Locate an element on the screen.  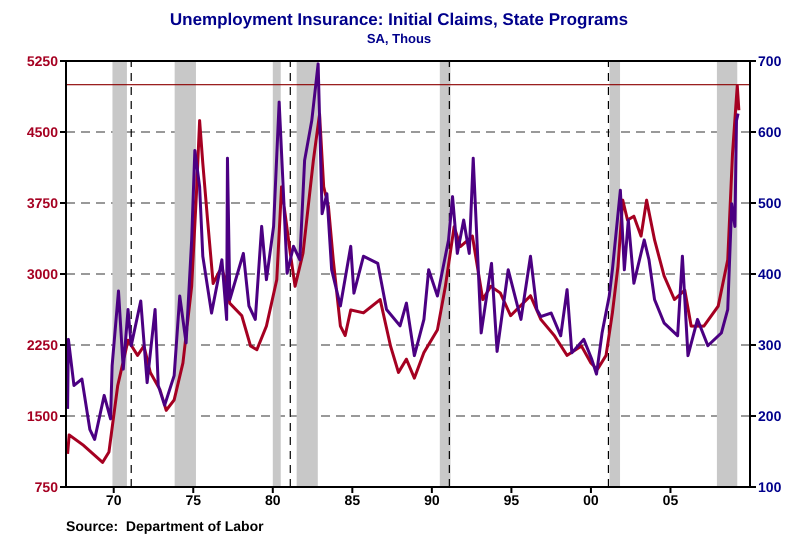
x-tick-label: 85 is located at coordinates (352, 500).